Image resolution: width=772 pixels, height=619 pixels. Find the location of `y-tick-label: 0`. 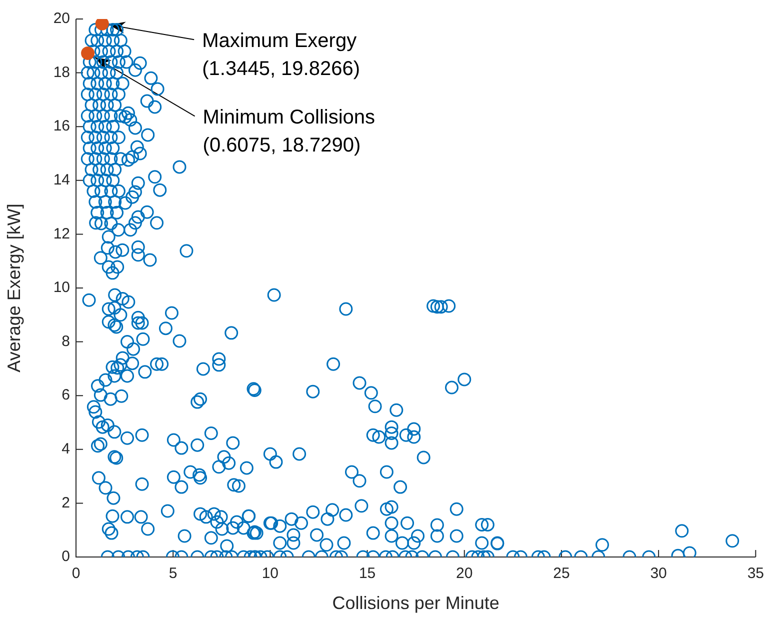

y-tick-label: 0 is located at coordinates (66, 557).